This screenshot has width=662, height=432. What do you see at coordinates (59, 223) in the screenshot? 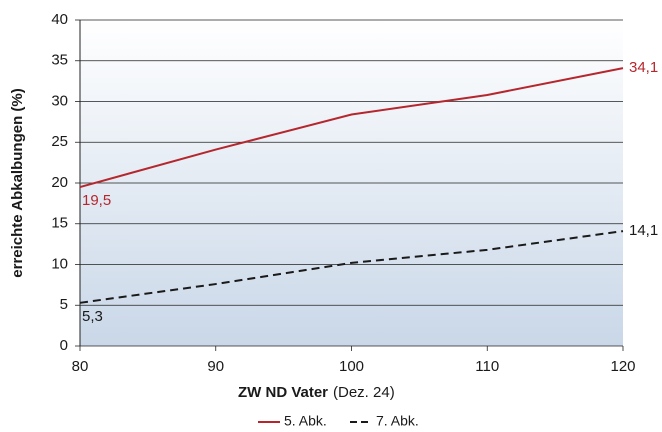
I see `y-tick-label: 15` at bounding box center [59, 223].